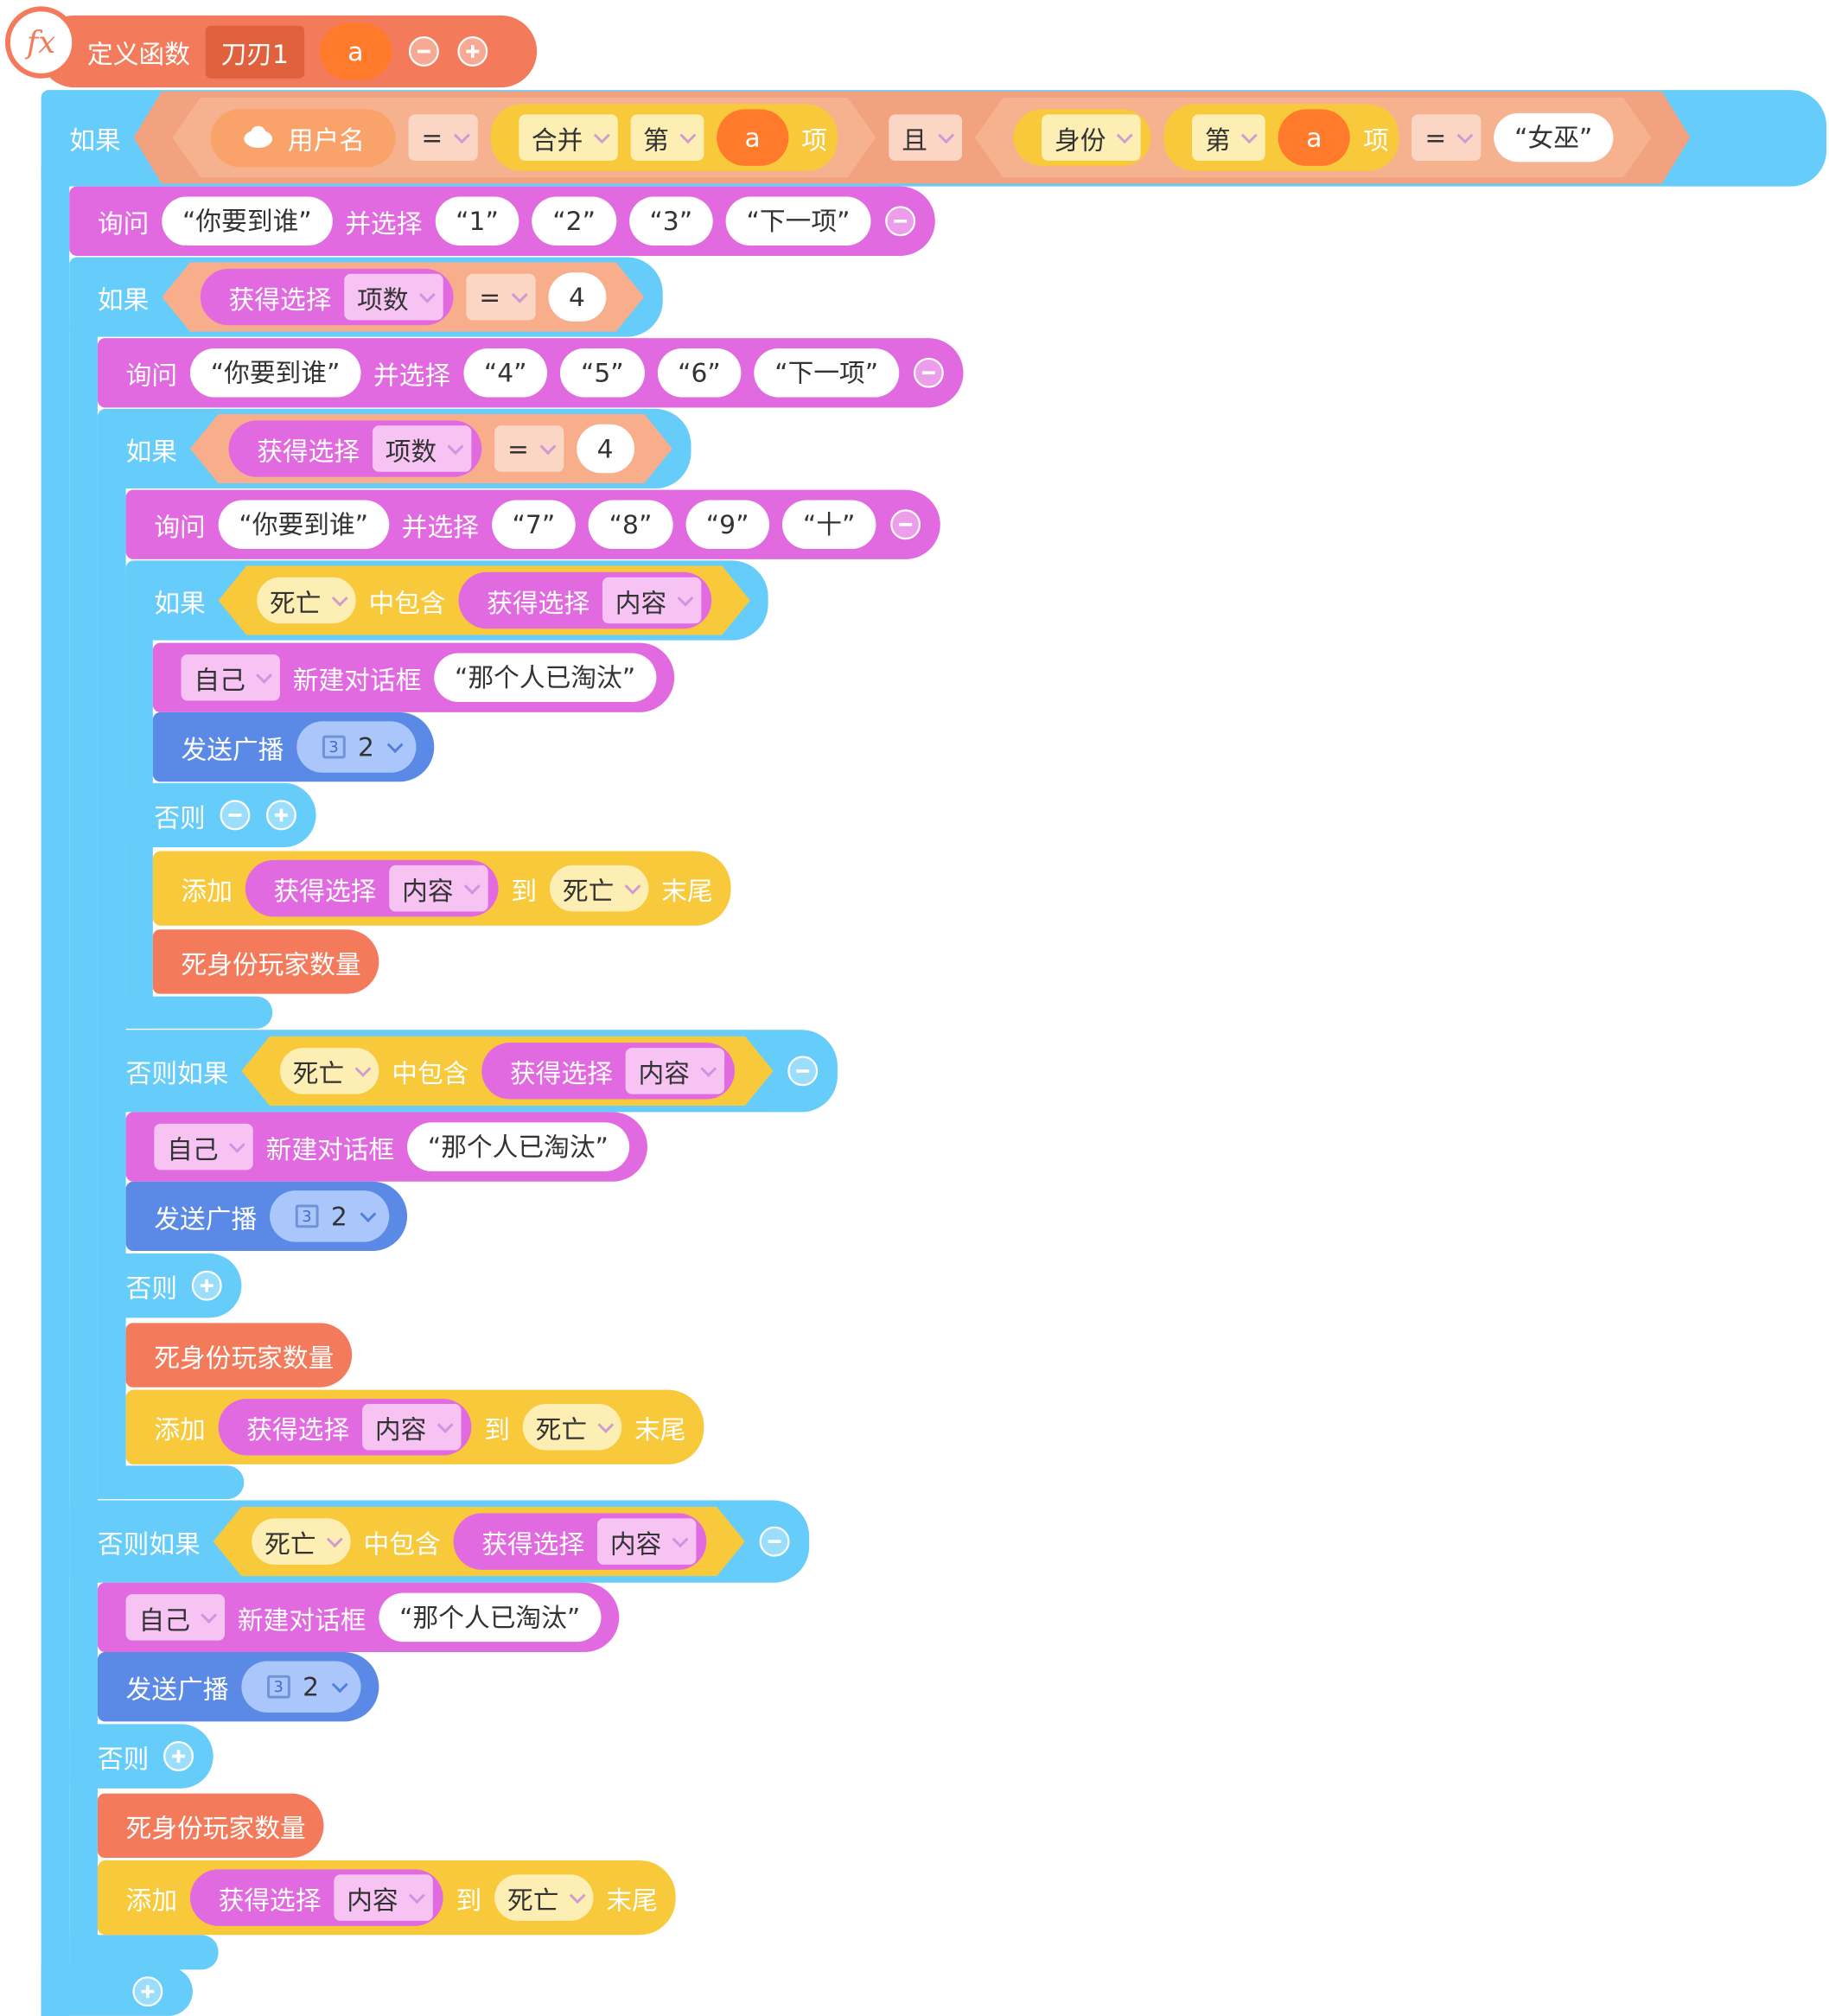 This screenshot has width=1829, height=2016. I want to click on dropdown: 合并, so click(568, 137).